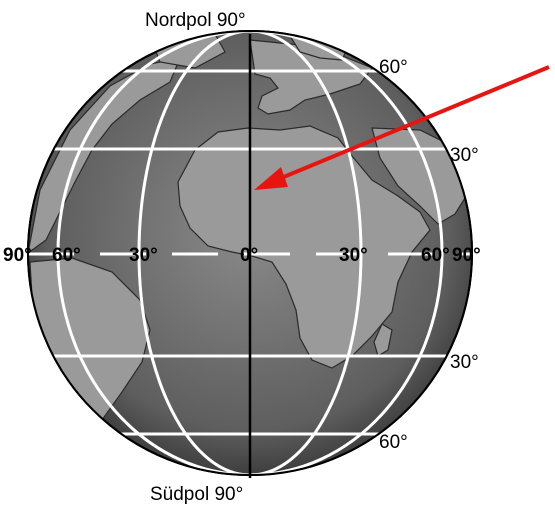  Describe the element at coordinates (466, 255) in the screenshot. I see `lon-90-east-label: 90°` at that location.